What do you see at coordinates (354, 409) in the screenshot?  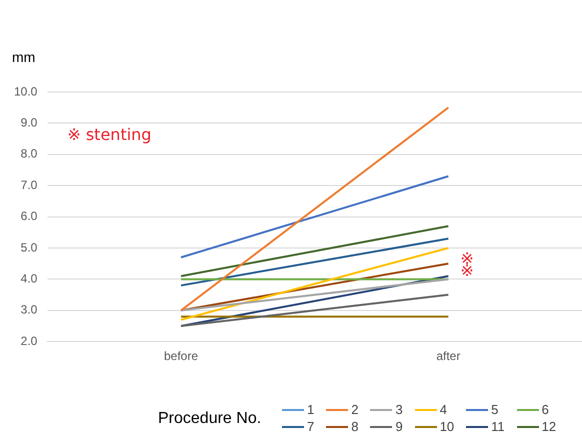 I see `legend-label: 2` at bounding box center [354, 409].